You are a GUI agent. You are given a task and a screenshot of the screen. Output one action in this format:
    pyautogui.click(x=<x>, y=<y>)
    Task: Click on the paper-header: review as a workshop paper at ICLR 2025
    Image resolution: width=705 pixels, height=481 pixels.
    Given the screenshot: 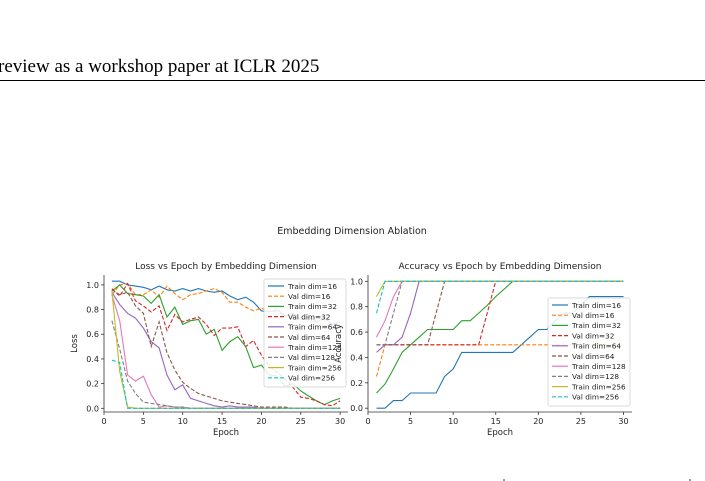 What is the action you would take?
    pyautogui.click(x=160, y=66)
    